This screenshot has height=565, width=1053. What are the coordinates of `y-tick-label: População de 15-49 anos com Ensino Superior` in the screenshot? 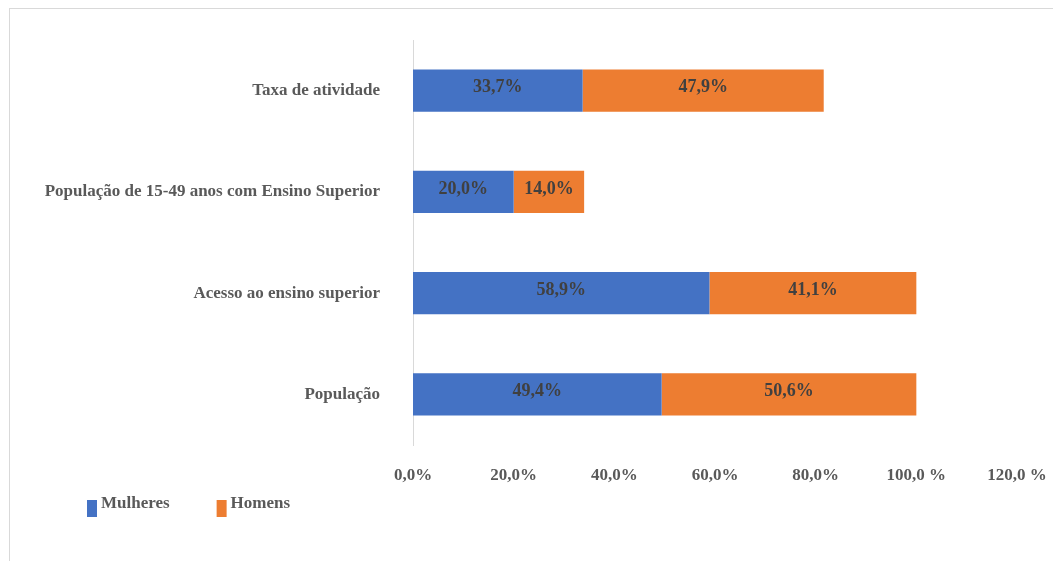 It's located at (212, 191).